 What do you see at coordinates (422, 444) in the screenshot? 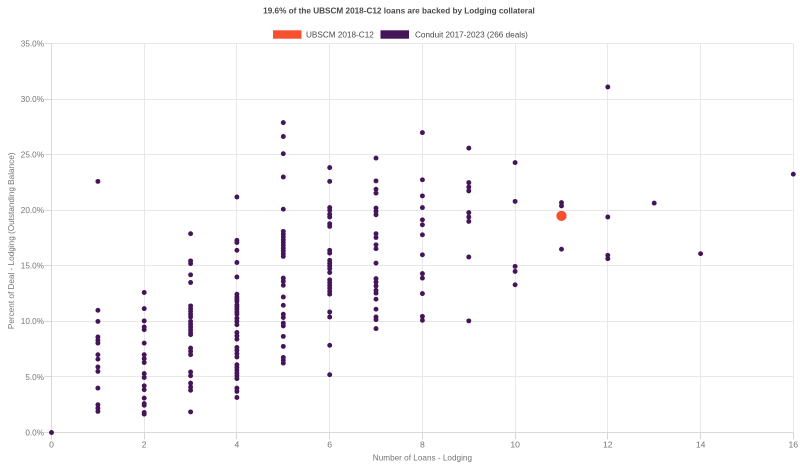
I see `svg-text: 8` at bounding box center [422, 444].